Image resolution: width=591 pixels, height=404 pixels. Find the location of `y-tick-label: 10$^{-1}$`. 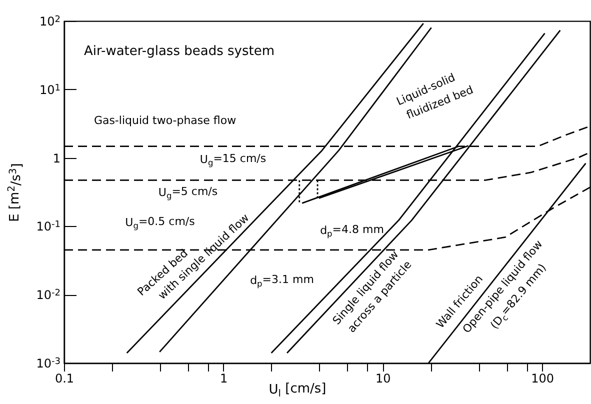

y-tick-label: 10$^{-1}$ is located at coordinates (48, 227).